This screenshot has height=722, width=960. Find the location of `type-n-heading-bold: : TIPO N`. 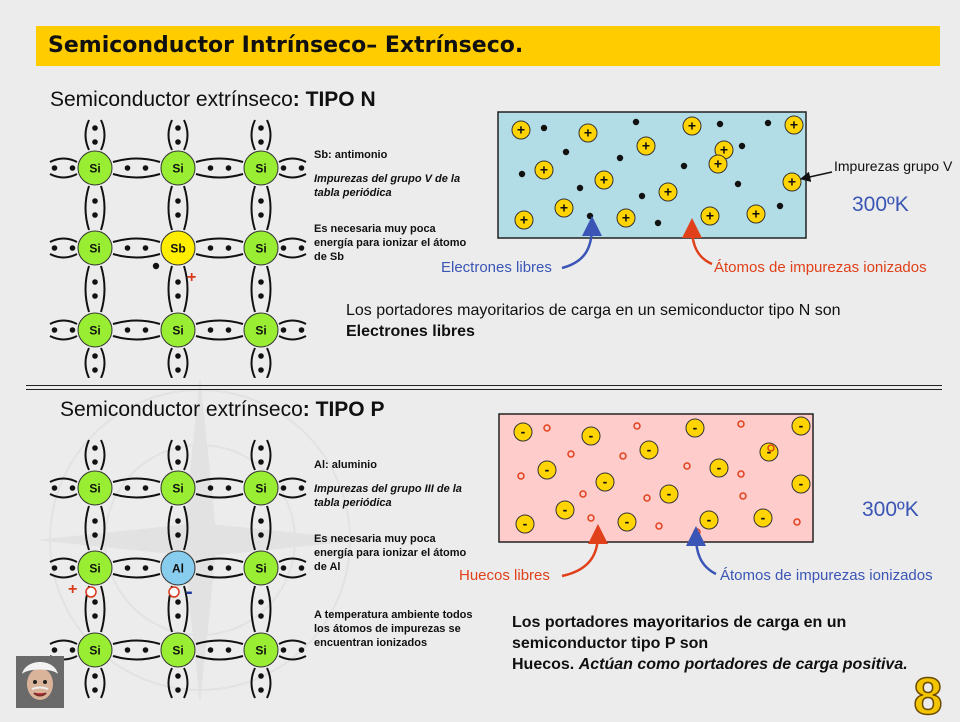

type-n-heading-bold: : TIPO N is located at coordinates (334, 99).